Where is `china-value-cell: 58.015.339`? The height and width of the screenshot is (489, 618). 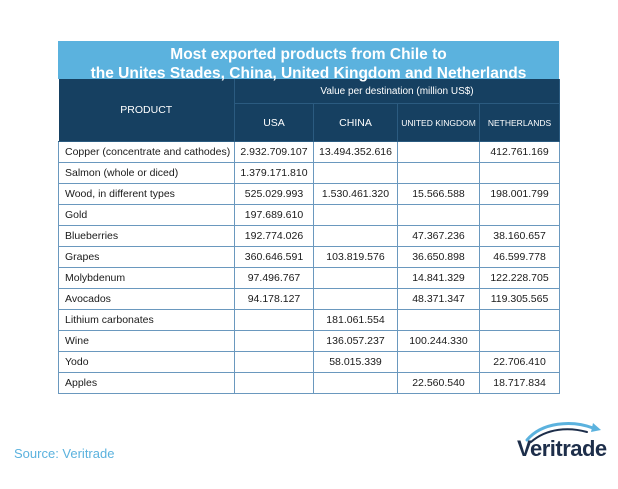
china-value-cell: 58.015.339 is located at coordinates (355, 362).